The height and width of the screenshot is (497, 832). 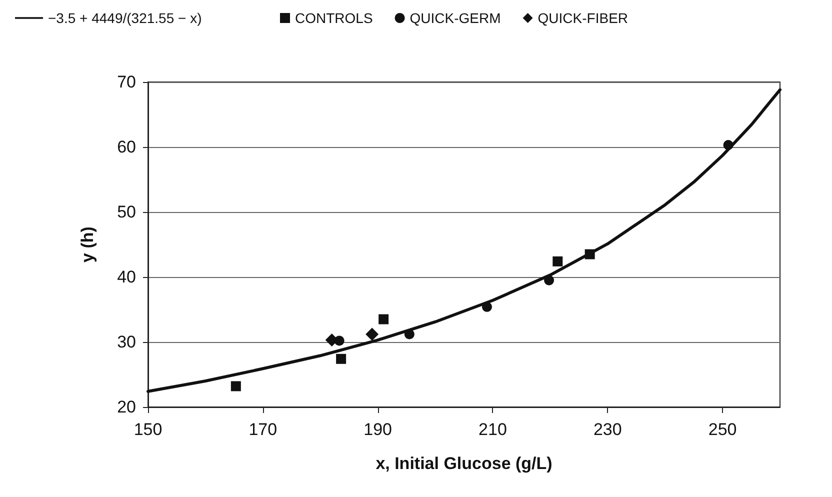 What do you see at coordinates (378, 429) in the screenshot?
I see `x-tick-label: 190` at bounding box center [378, 429].